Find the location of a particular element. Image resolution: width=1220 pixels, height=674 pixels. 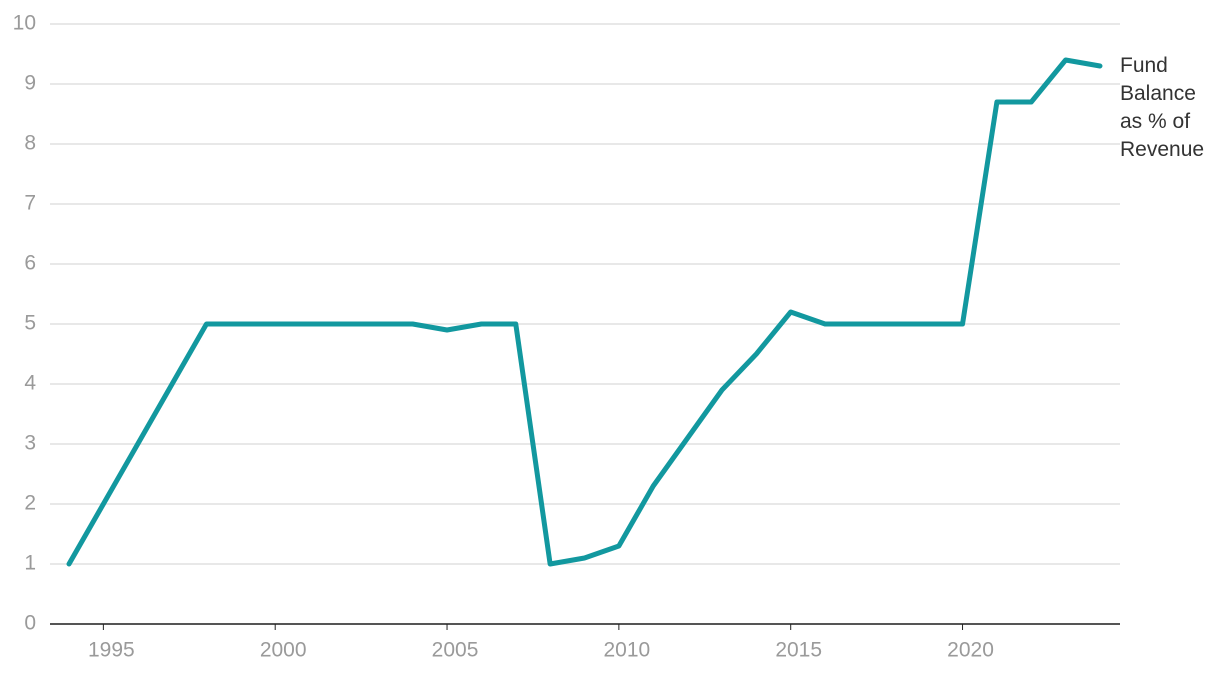

y-tick-label: 5 is located at coordinates (30, 323).